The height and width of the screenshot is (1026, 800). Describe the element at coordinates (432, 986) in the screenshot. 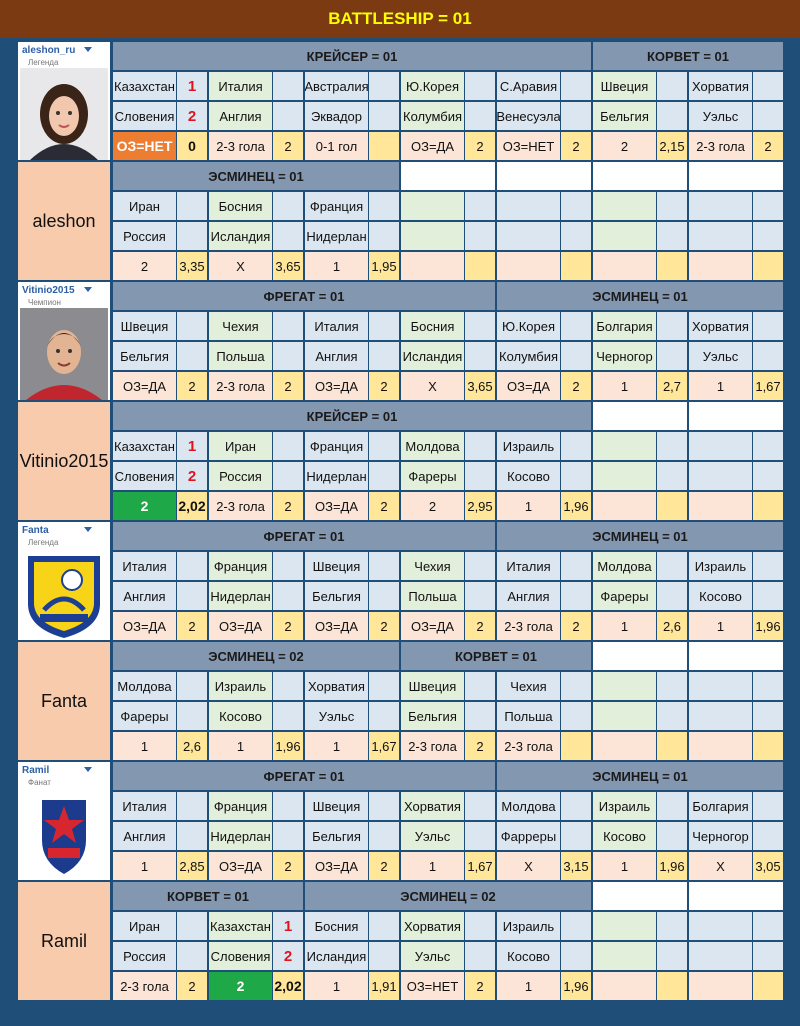

I see `bet: ОЗ=НЕТ` at that location.